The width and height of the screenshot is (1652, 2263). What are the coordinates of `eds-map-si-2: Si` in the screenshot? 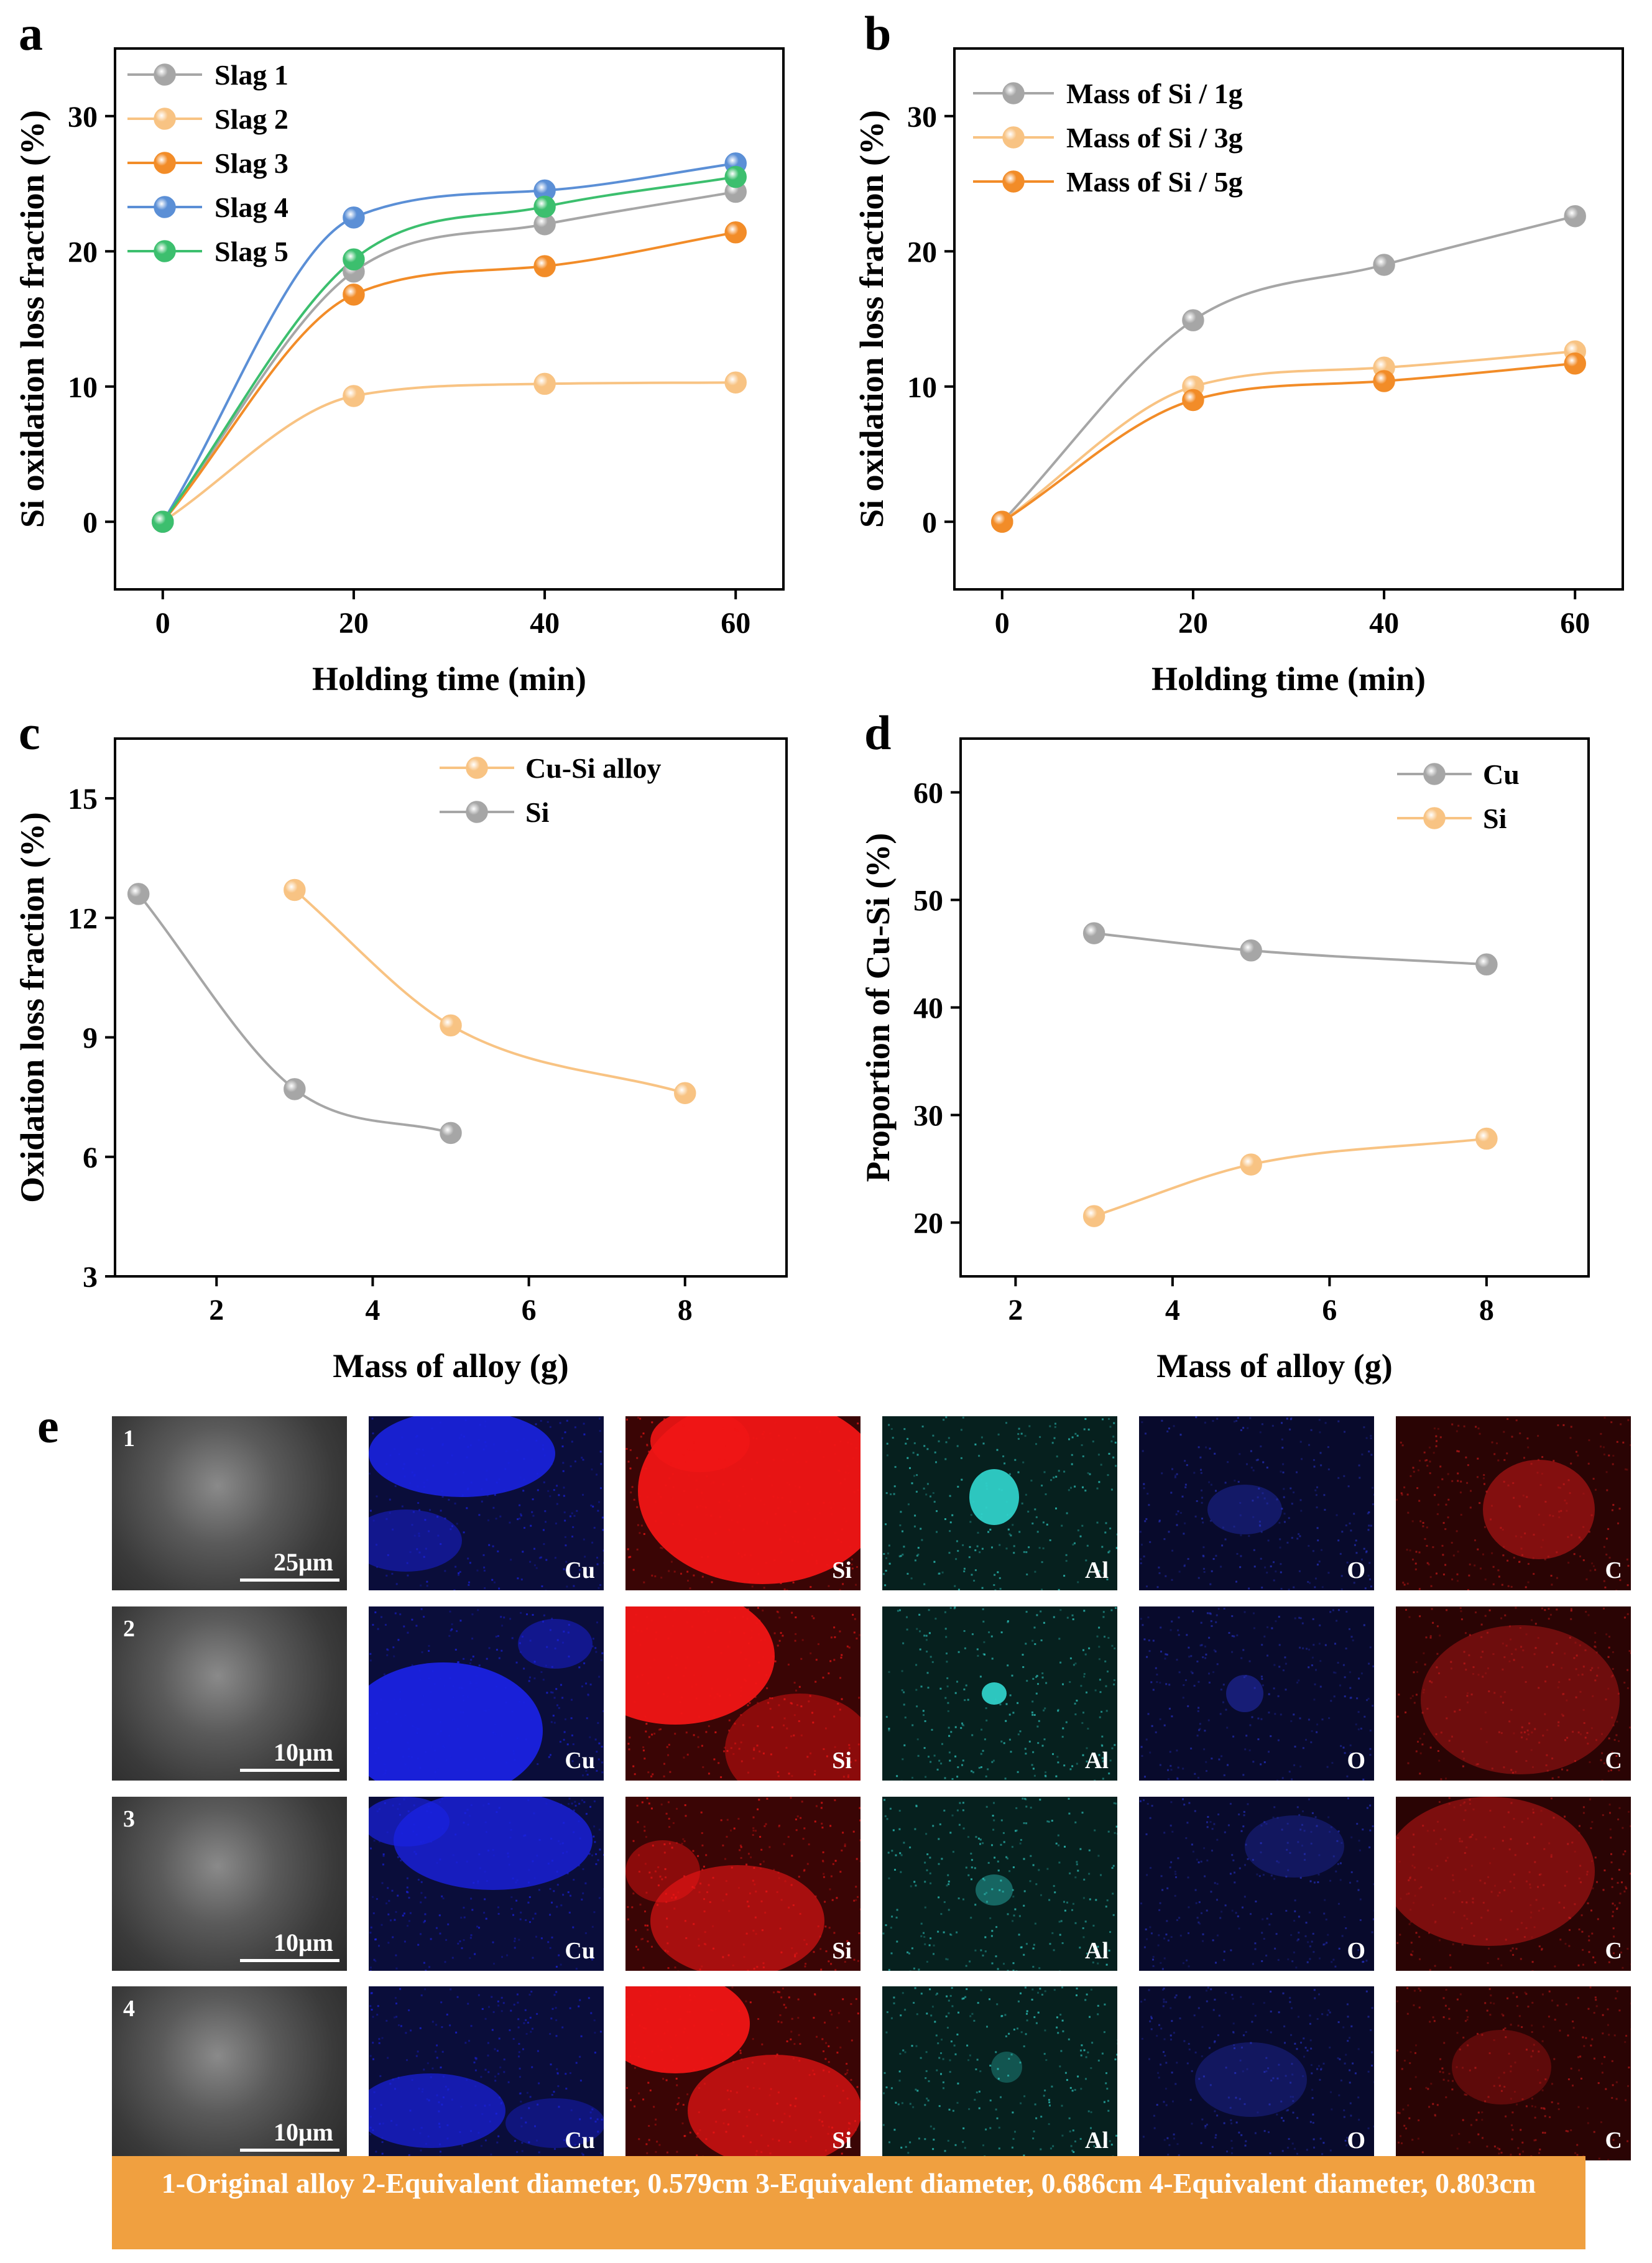 It's located at (743, 1694).